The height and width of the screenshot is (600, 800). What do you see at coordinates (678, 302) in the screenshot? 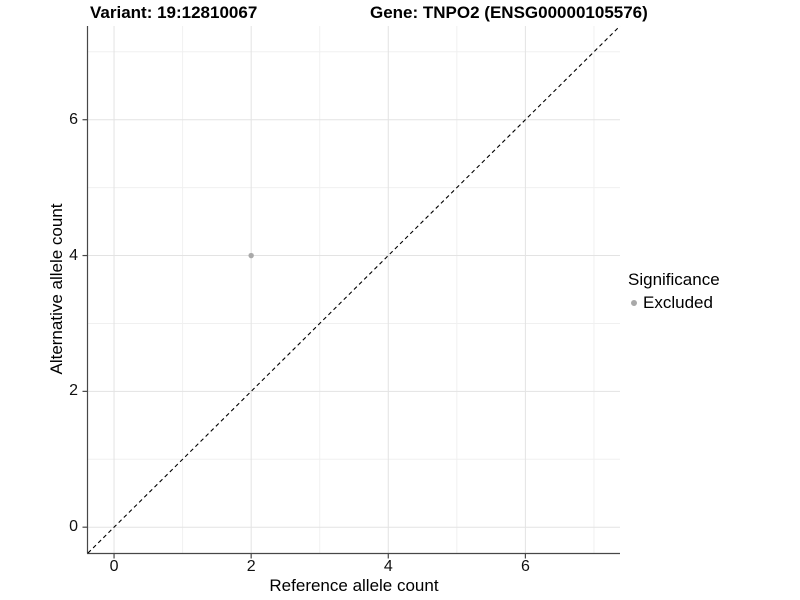
I see `legend-item-label: Excluded` at bounding box center [678, 302].